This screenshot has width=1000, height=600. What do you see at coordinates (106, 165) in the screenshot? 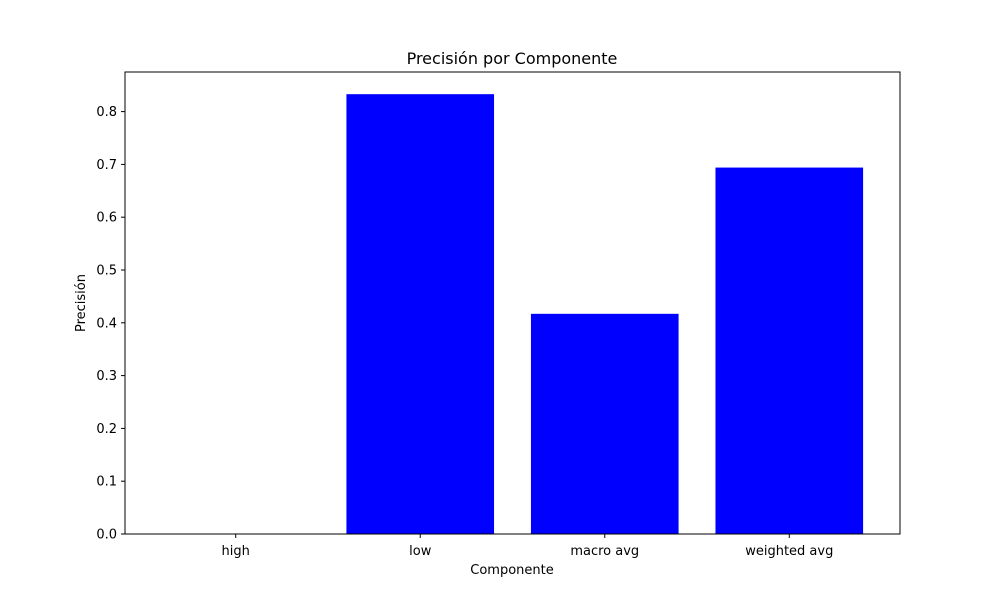
I see `y-tick-label: 0.7` at bounding box center [106, 165].